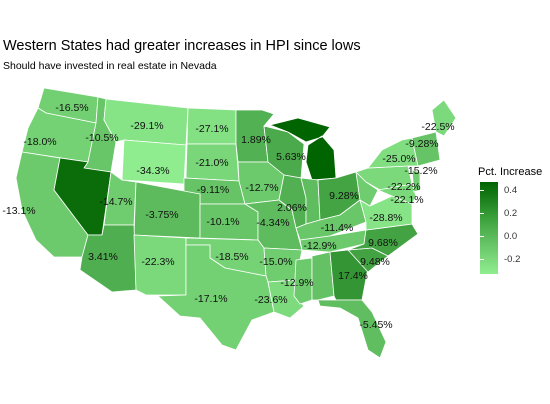  Describe the element at coordinates (323, 276) in the screenshot. I see `state-alabama` at that location.